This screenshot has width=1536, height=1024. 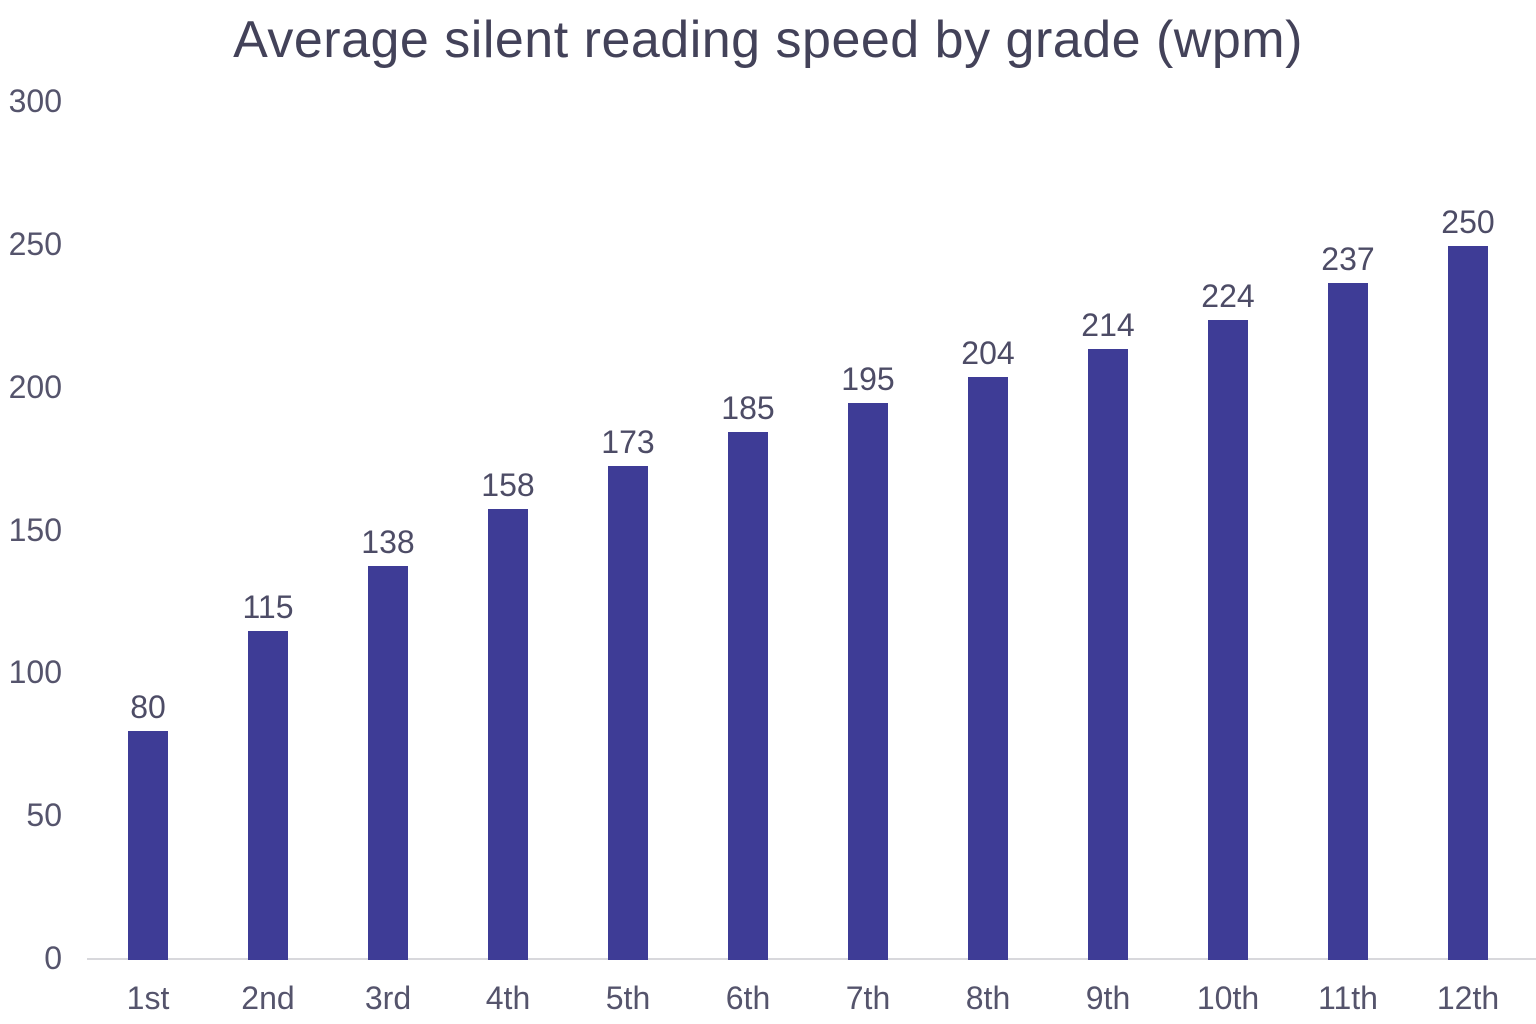 I want to click on y-axis-tick-label: 150, so click(x=35, y=529).